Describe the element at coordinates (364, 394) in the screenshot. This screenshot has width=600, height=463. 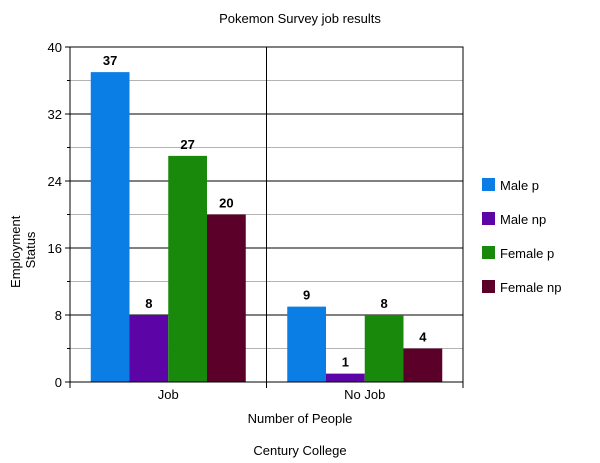
I see `x-tick-label: No Job` at that location.